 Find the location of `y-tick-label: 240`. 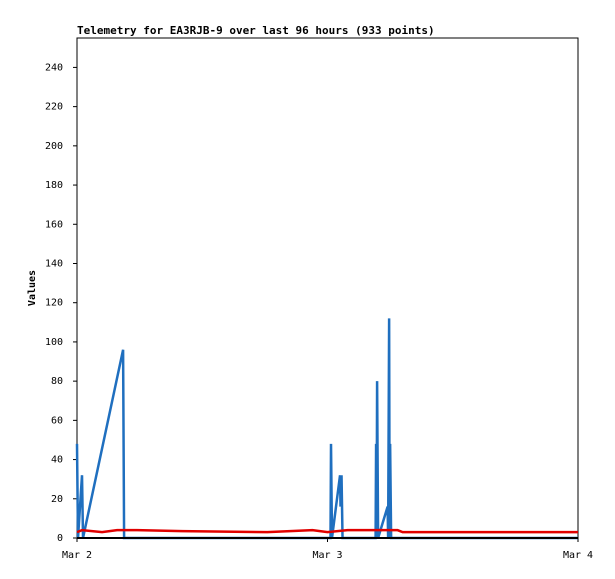

y-tick-label: 240 is located at coordinates (54, 67).